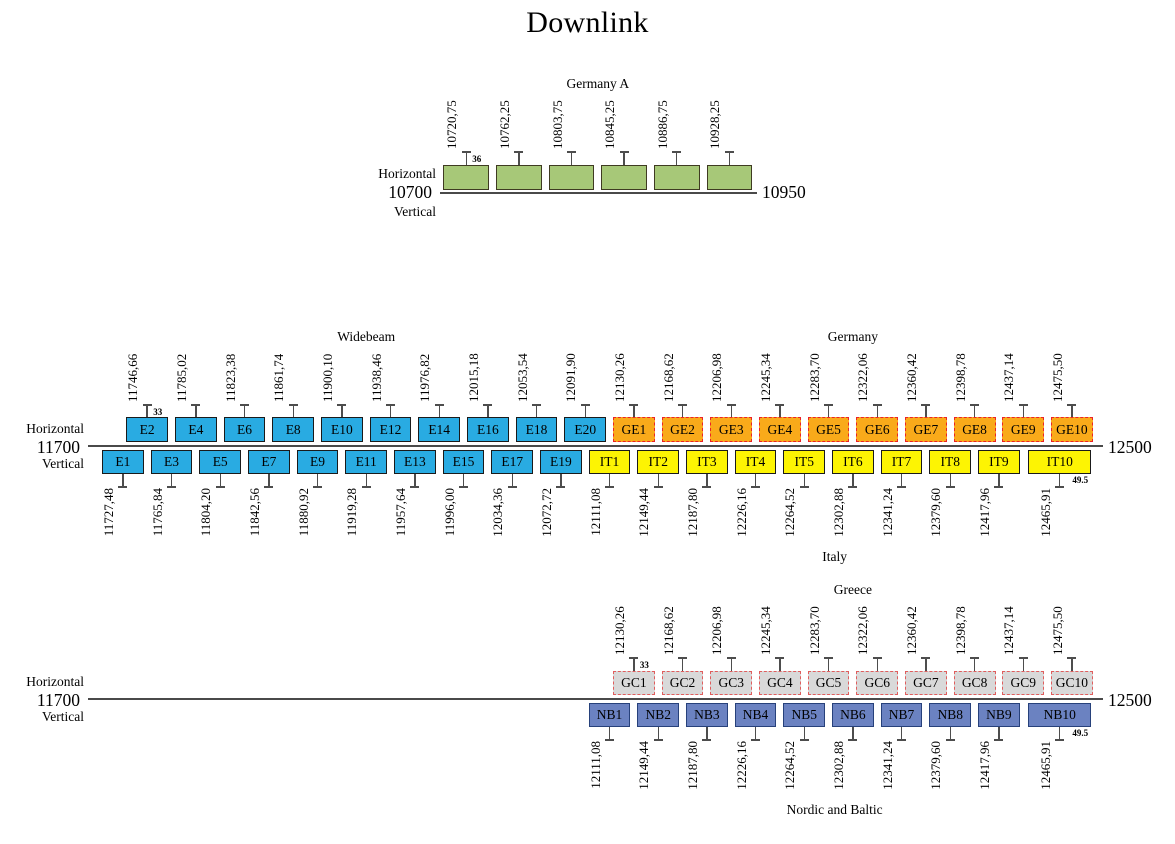 The image size is (1175, 844). Describe the element at coordinates (1060, 462) in the screenshot. I see `channel-box-it10: IT10` at that location.